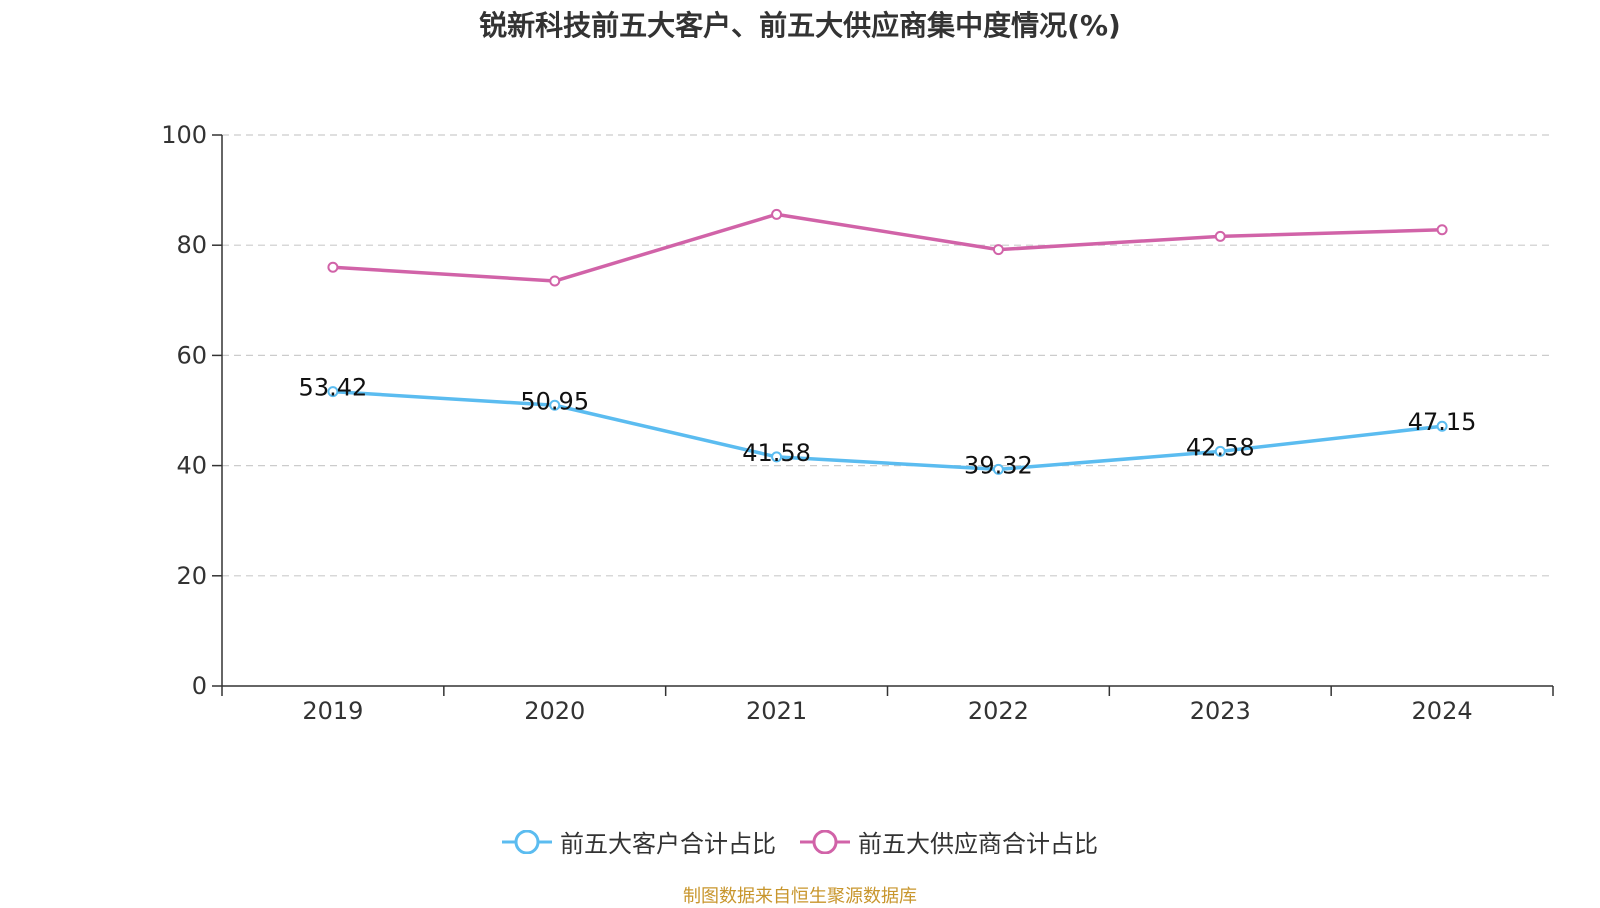  I want to click on y-tick-label: 0, so click(199, 686).